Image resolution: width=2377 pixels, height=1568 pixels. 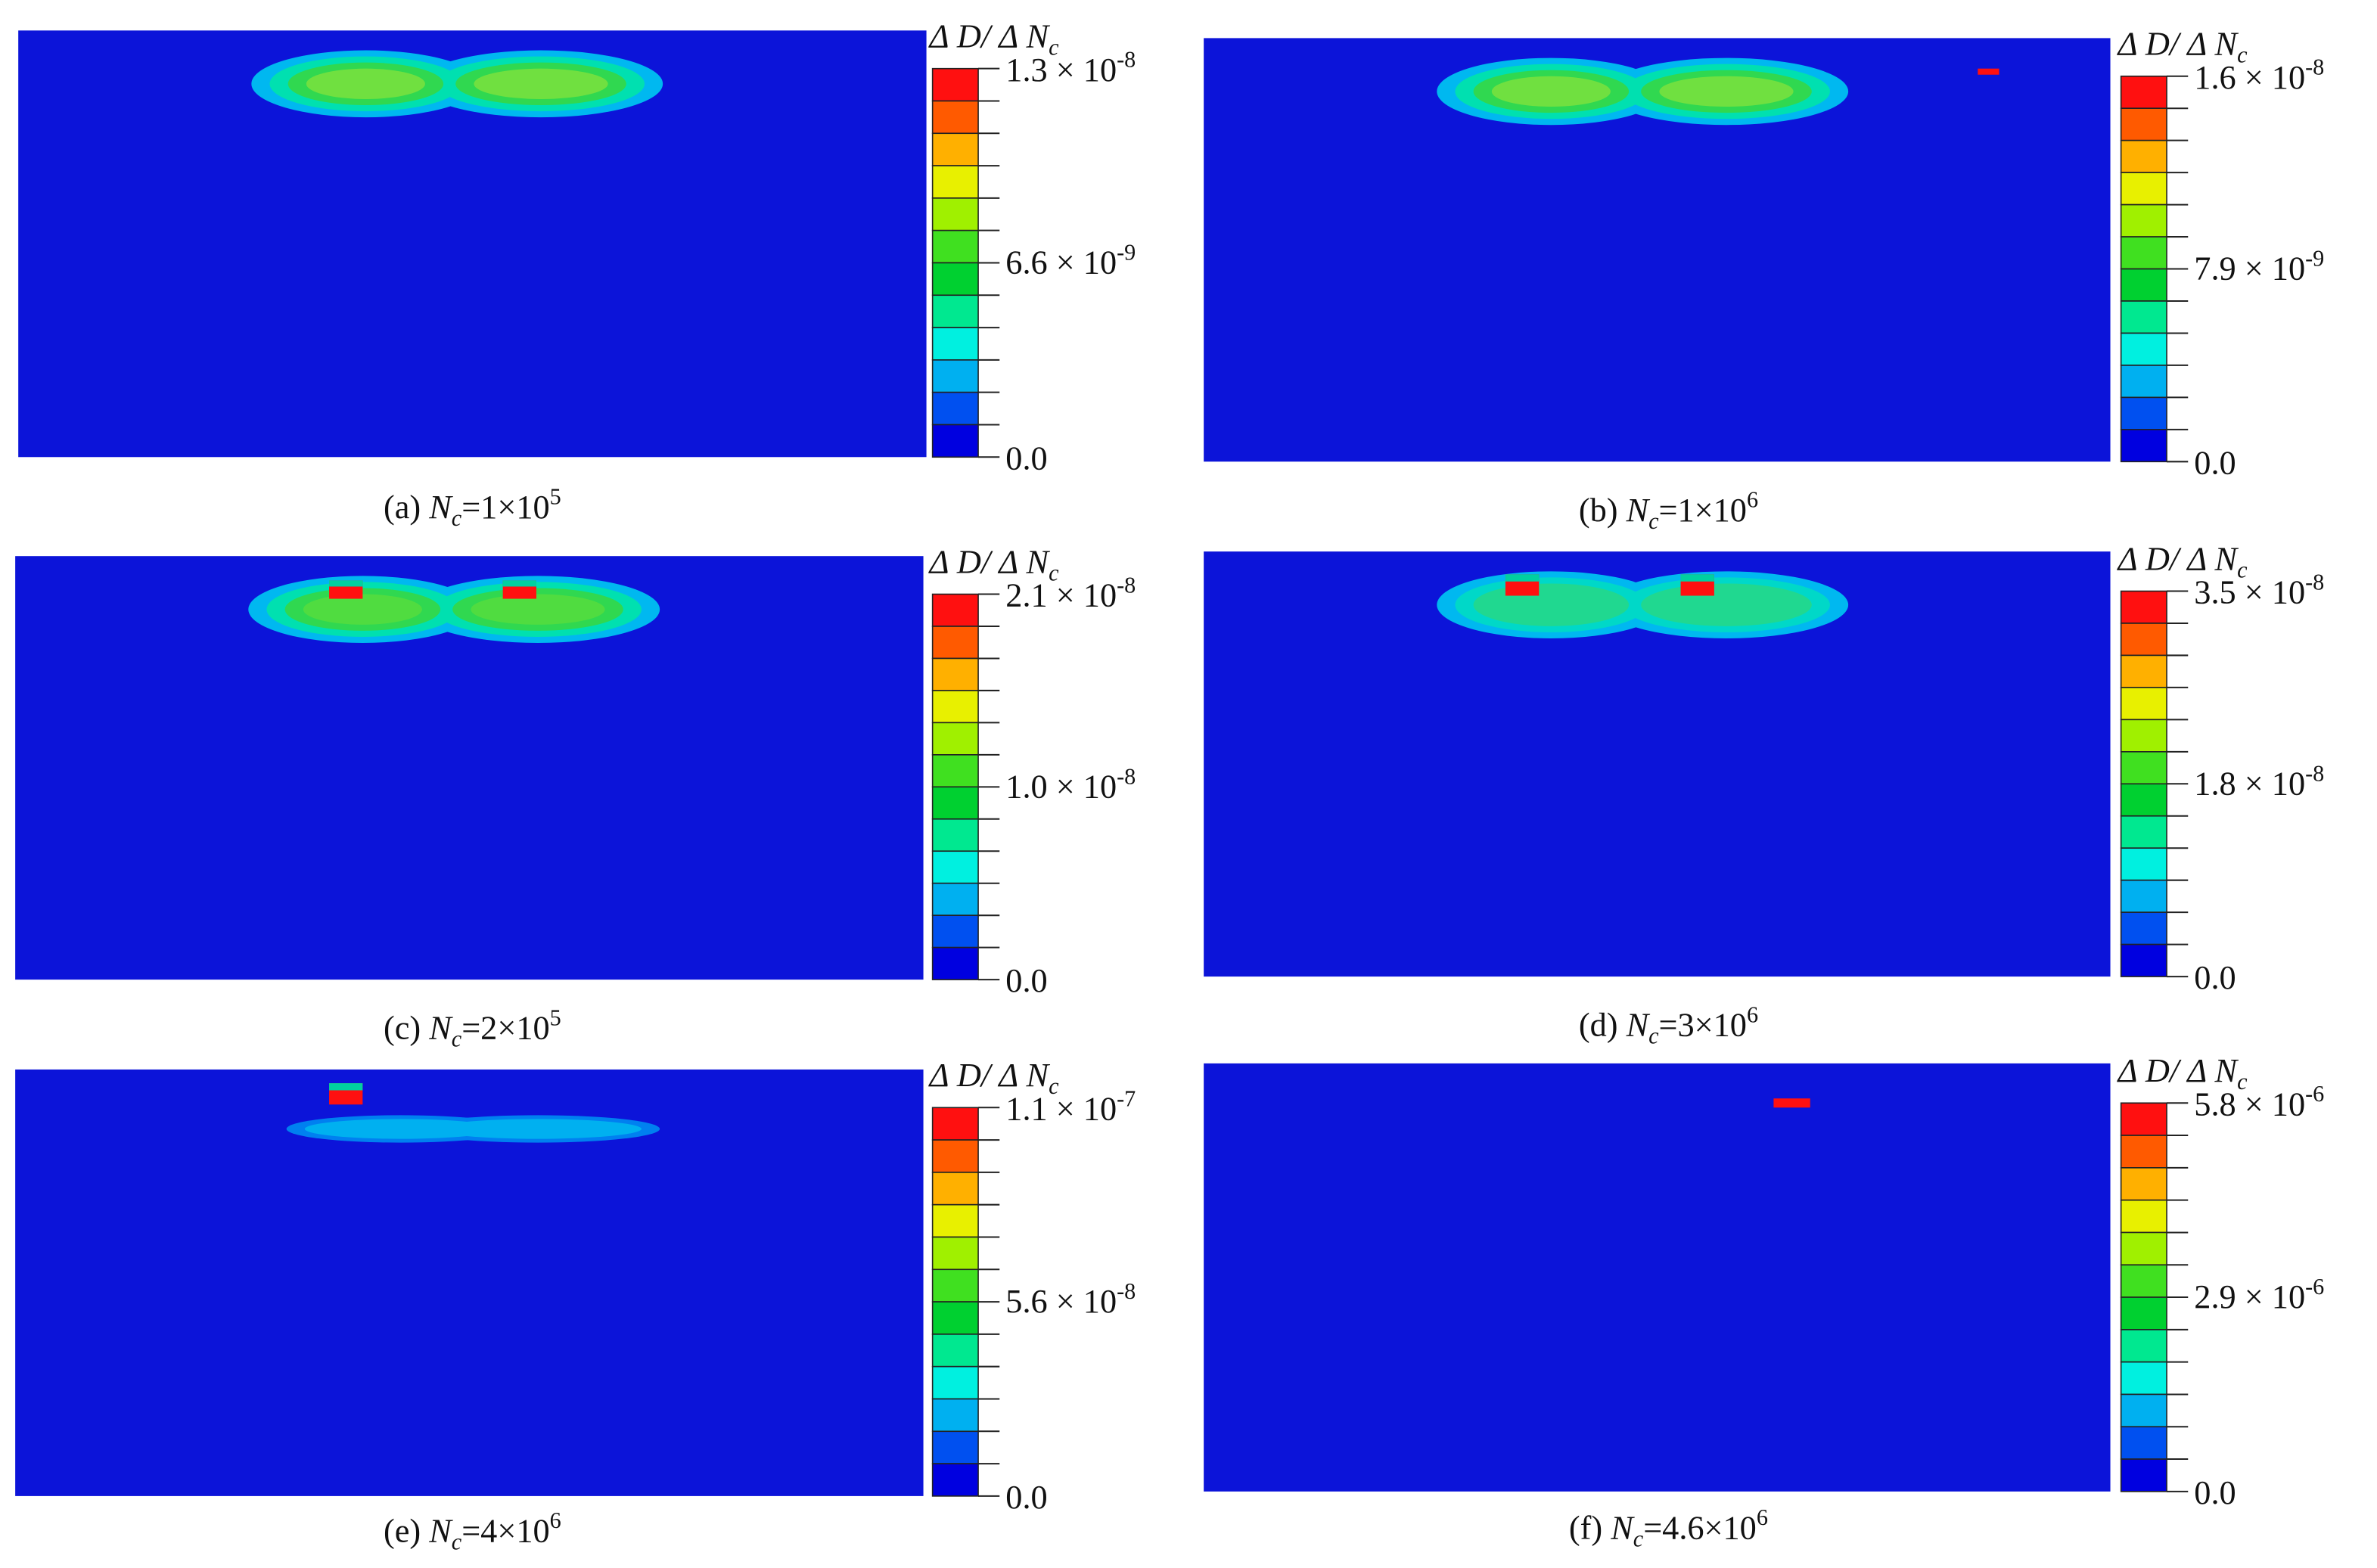 What do you see at coordinates (472, 1028) in the screenshot?
I see `panel-caption: (c) Nc=2×105` at bounding box center [472, 1028].